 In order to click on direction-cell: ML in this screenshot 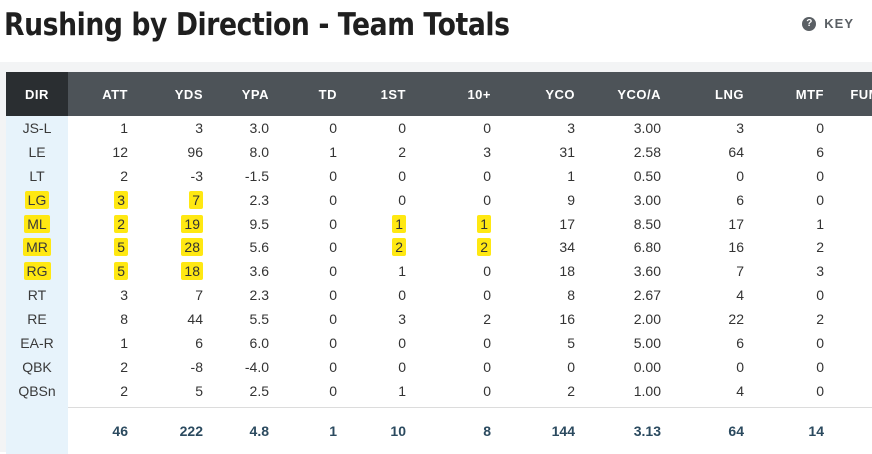, I will do `click(37, 223)`.